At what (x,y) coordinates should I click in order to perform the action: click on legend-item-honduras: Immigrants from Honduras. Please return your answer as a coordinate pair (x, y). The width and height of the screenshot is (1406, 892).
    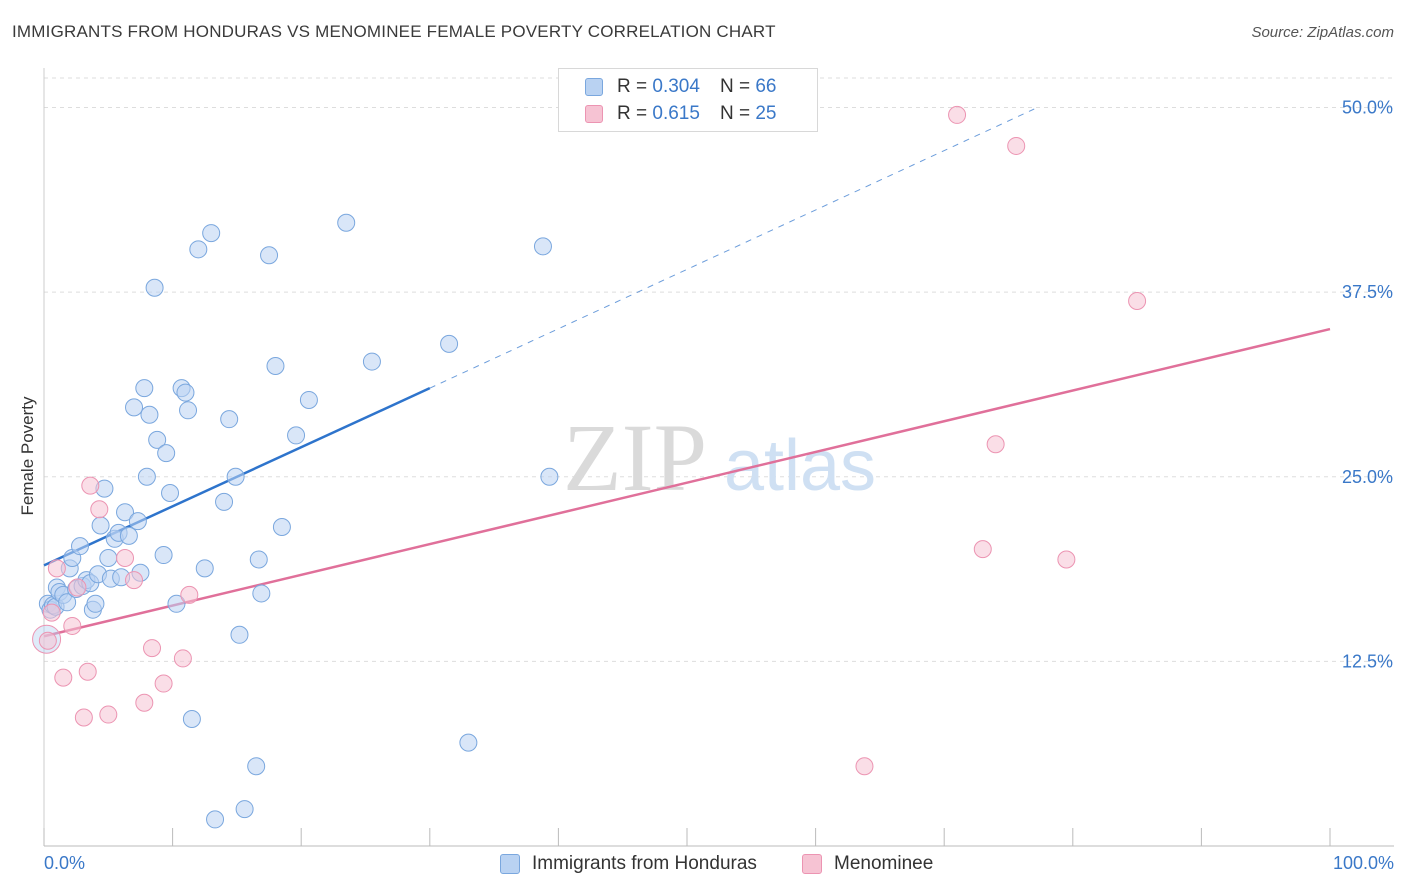
    Looking at the image, I should click on (628, 864).